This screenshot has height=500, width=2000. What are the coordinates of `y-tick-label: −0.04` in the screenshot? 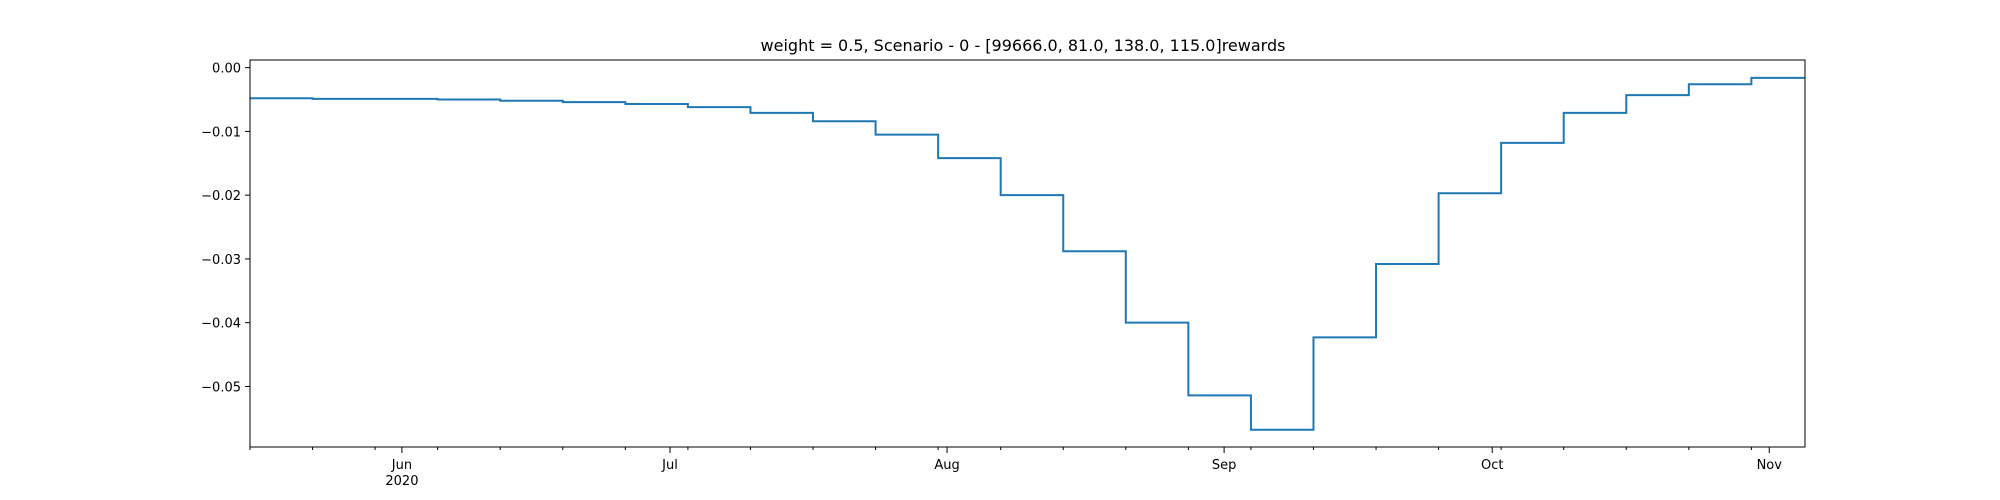 It's located at (221, 324).